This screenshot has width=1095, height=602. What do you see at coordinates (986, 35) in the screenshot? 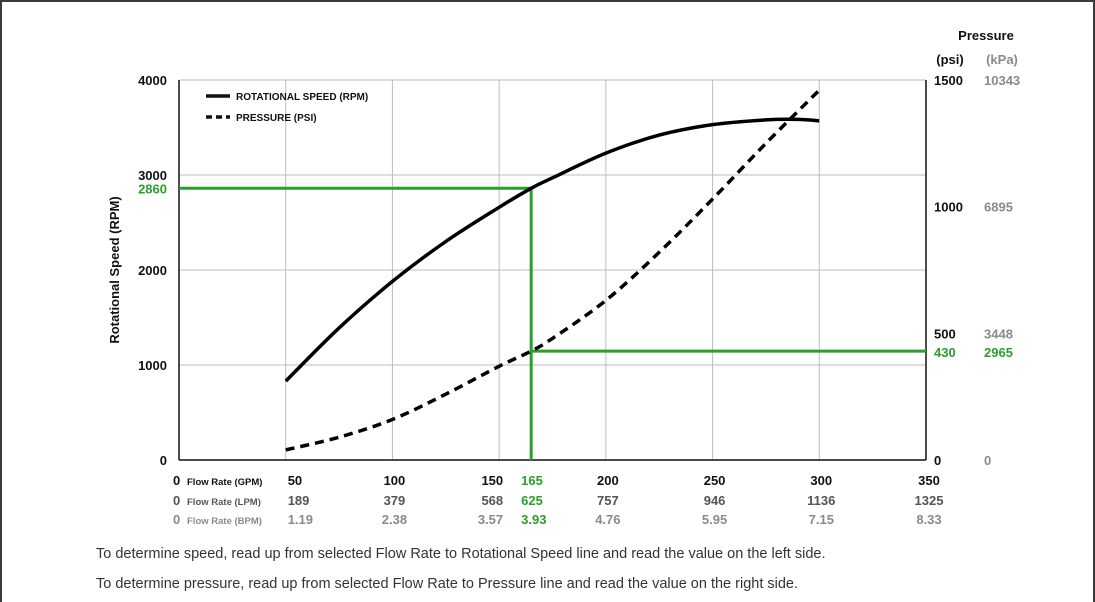
I see `right-axis-title: Pressure` at bounding box center [986, 35].